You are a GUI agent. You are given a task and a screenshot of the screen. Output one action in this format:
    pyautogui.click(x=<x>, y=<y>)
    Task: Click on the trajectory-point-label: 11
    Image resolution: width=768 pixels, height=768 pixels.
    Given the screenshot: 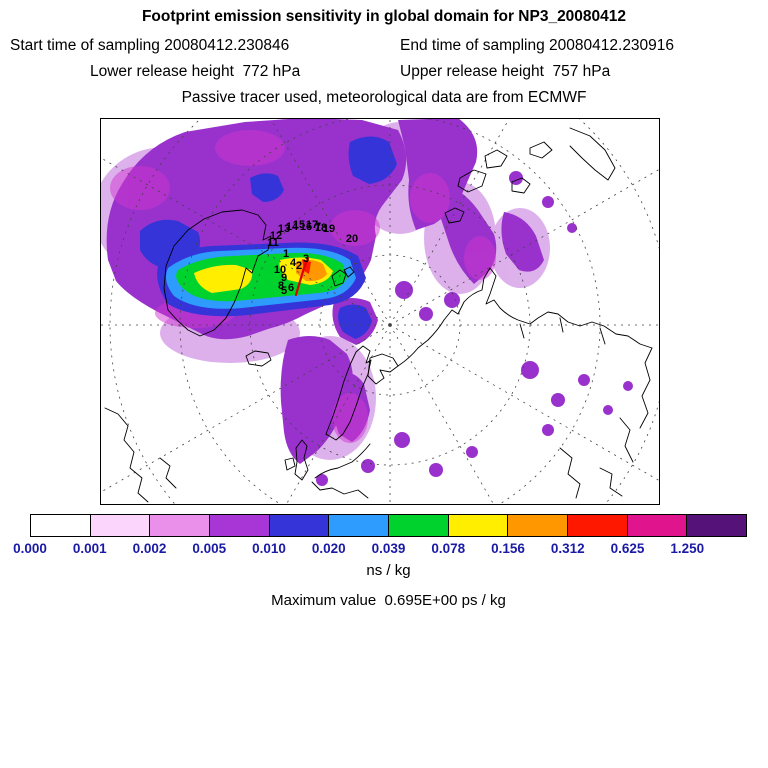 What is the action you would take?
    pyautogui.click(x=273, y=243)
    